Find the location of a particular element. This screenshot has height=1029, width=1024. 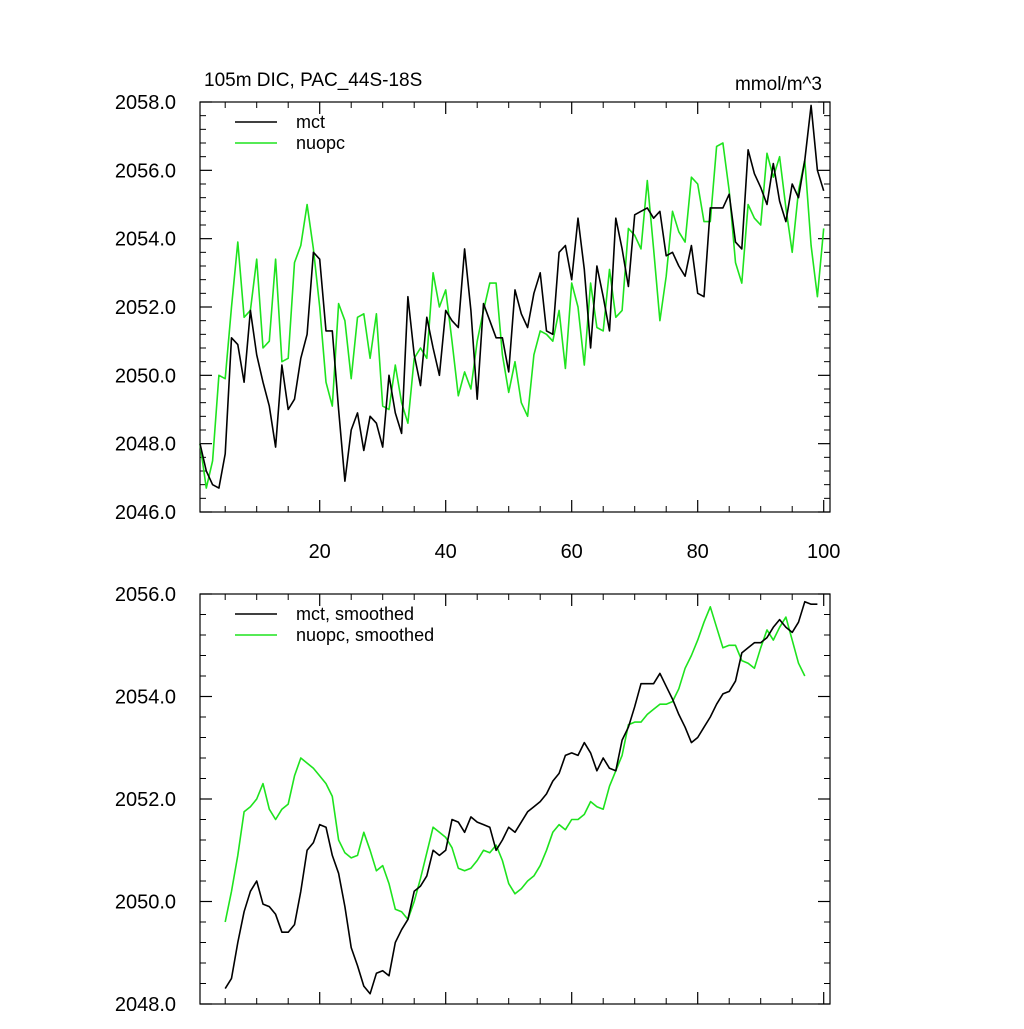

x-tick-label: 60 is located at coordinates (572, 552).